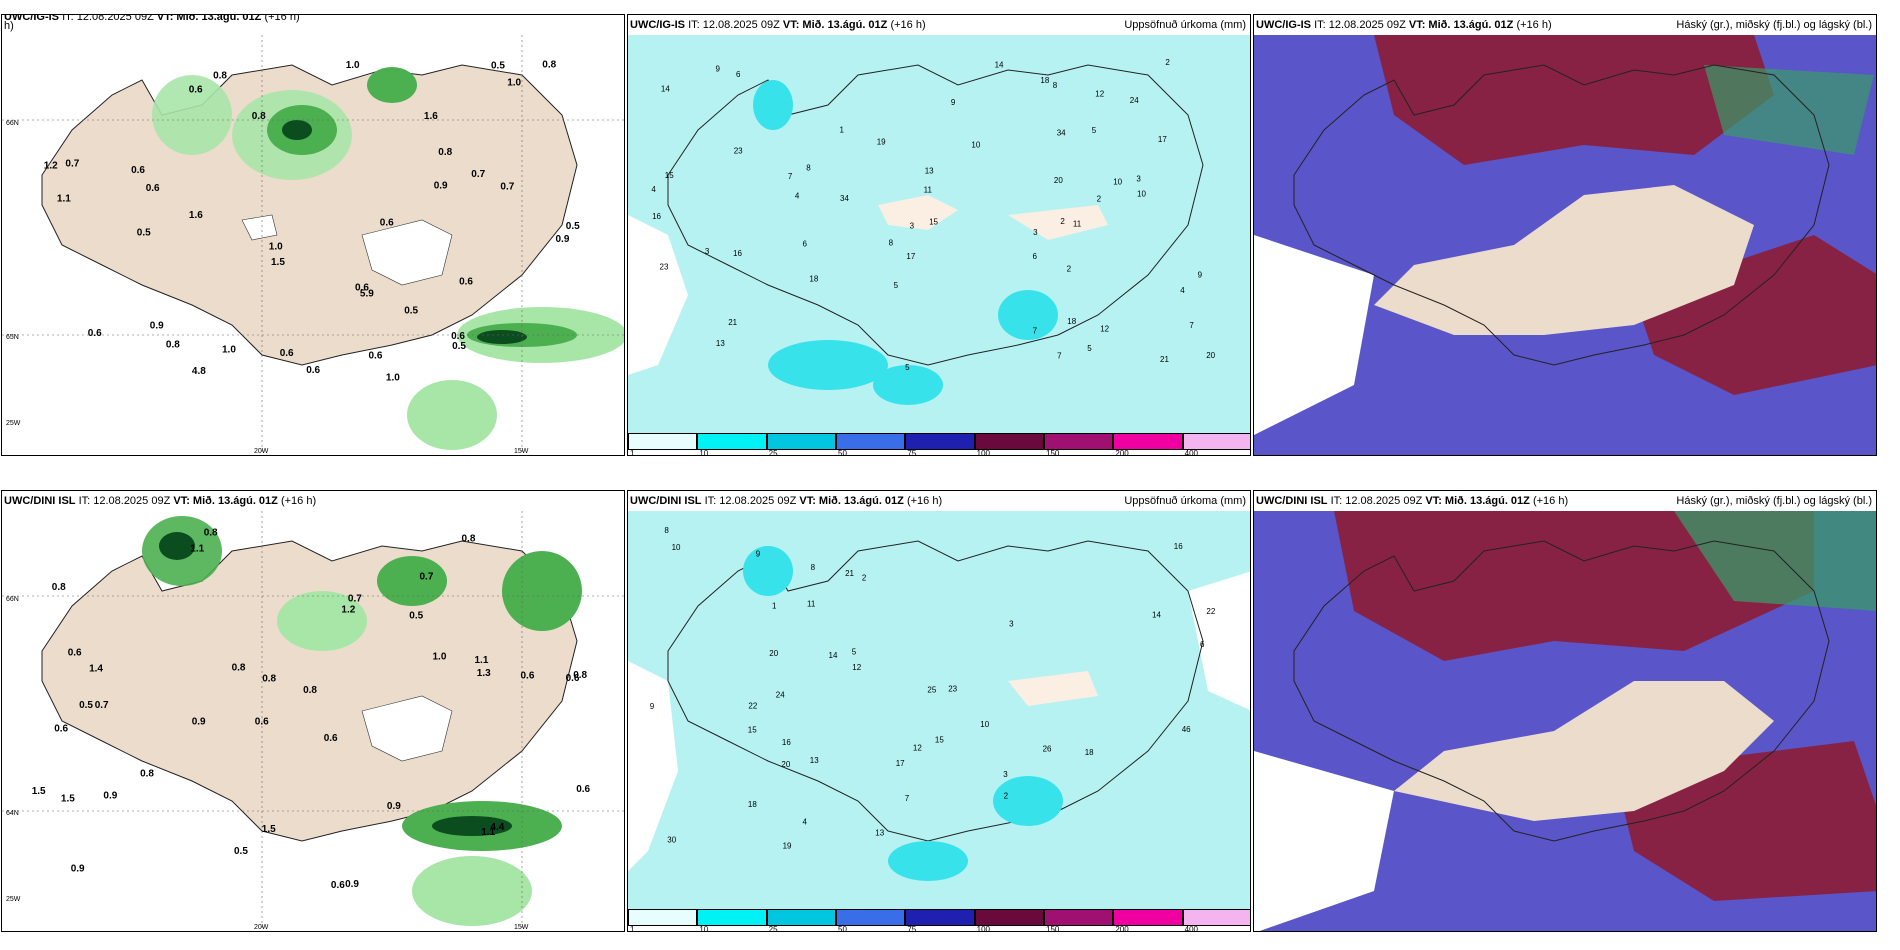 The image size is (1900, 950). What do you see at coordinates (842, 928) in the screenshot?
I see `legend-label: 50` at bounding box center [842, 928].